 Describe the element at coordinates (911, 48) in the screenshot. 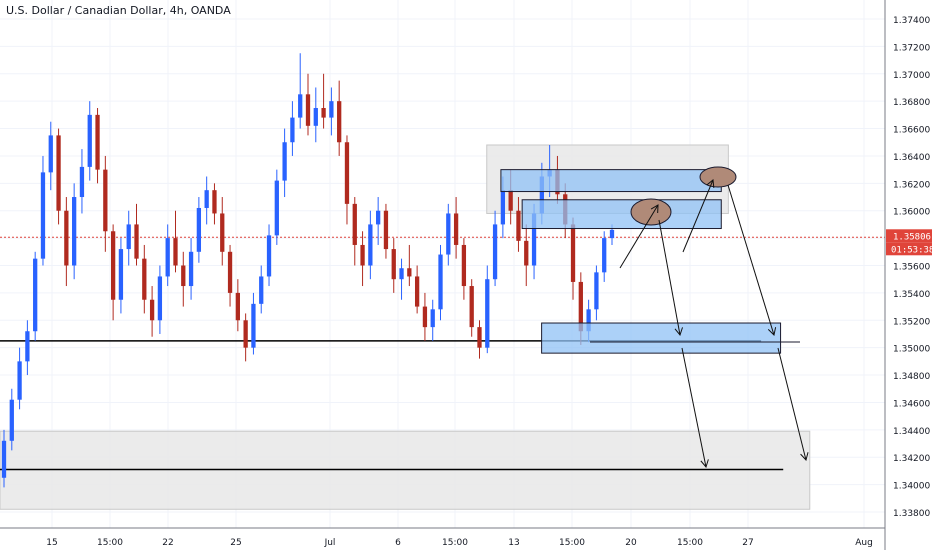

I see `y-tick-label: 1.37200` at that location.